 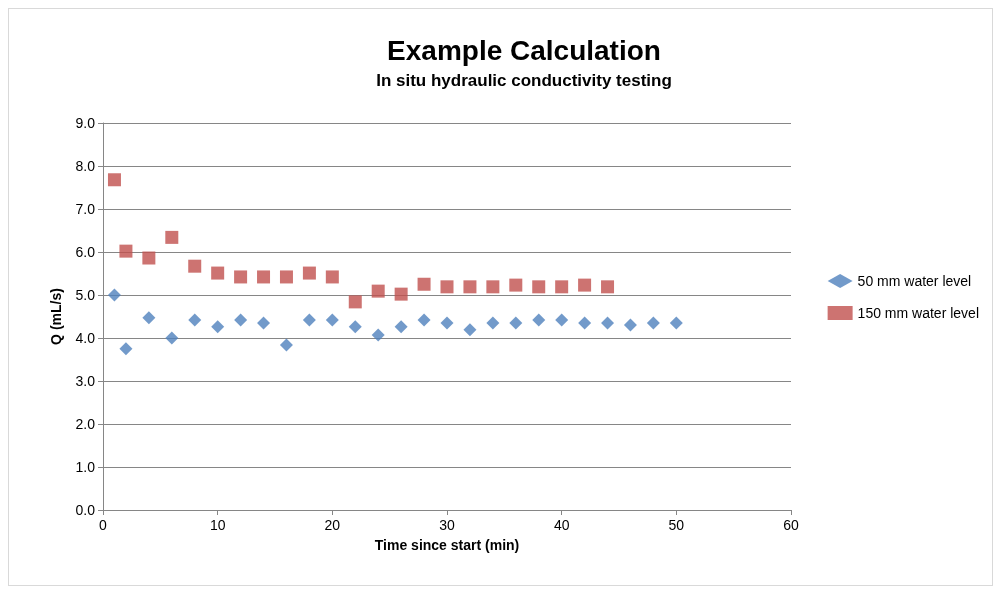 What do you see at coordinates (914, 281) in the screenshot?
I see `legend-label: 50 mm water level` at bounding box center [914, 281].